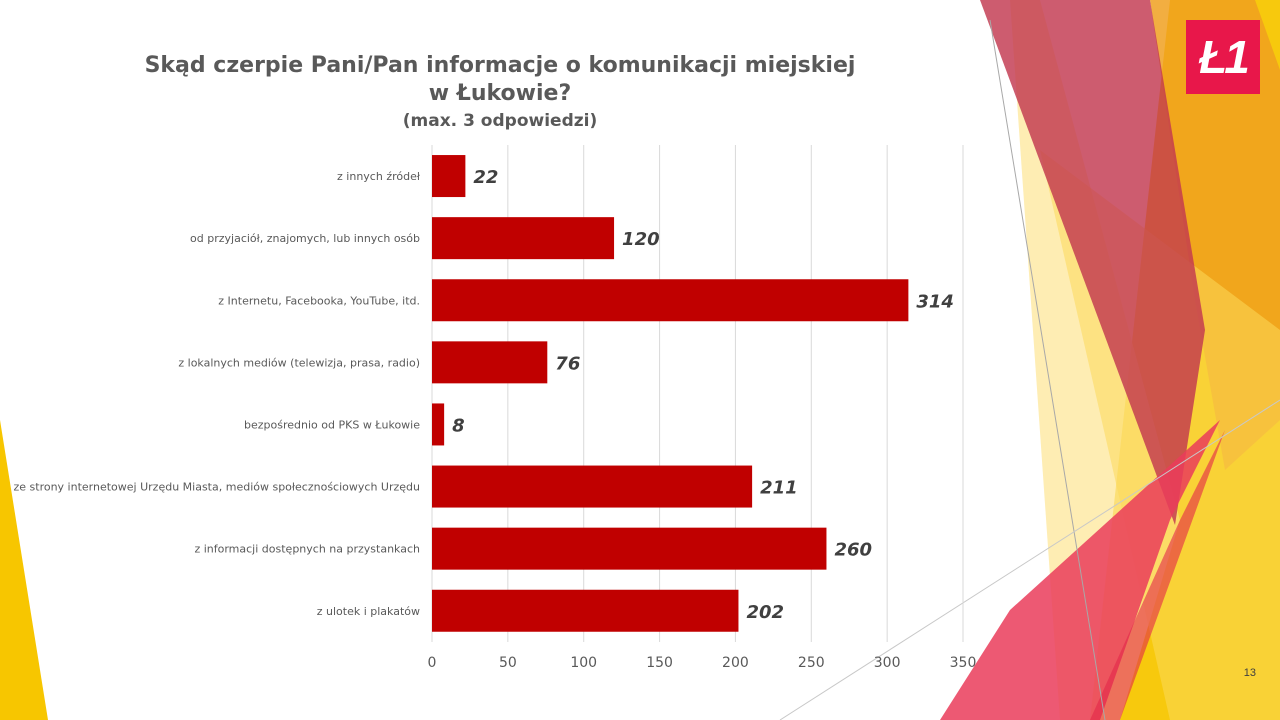  I want to click on data-label: 22, so click(485, 177).